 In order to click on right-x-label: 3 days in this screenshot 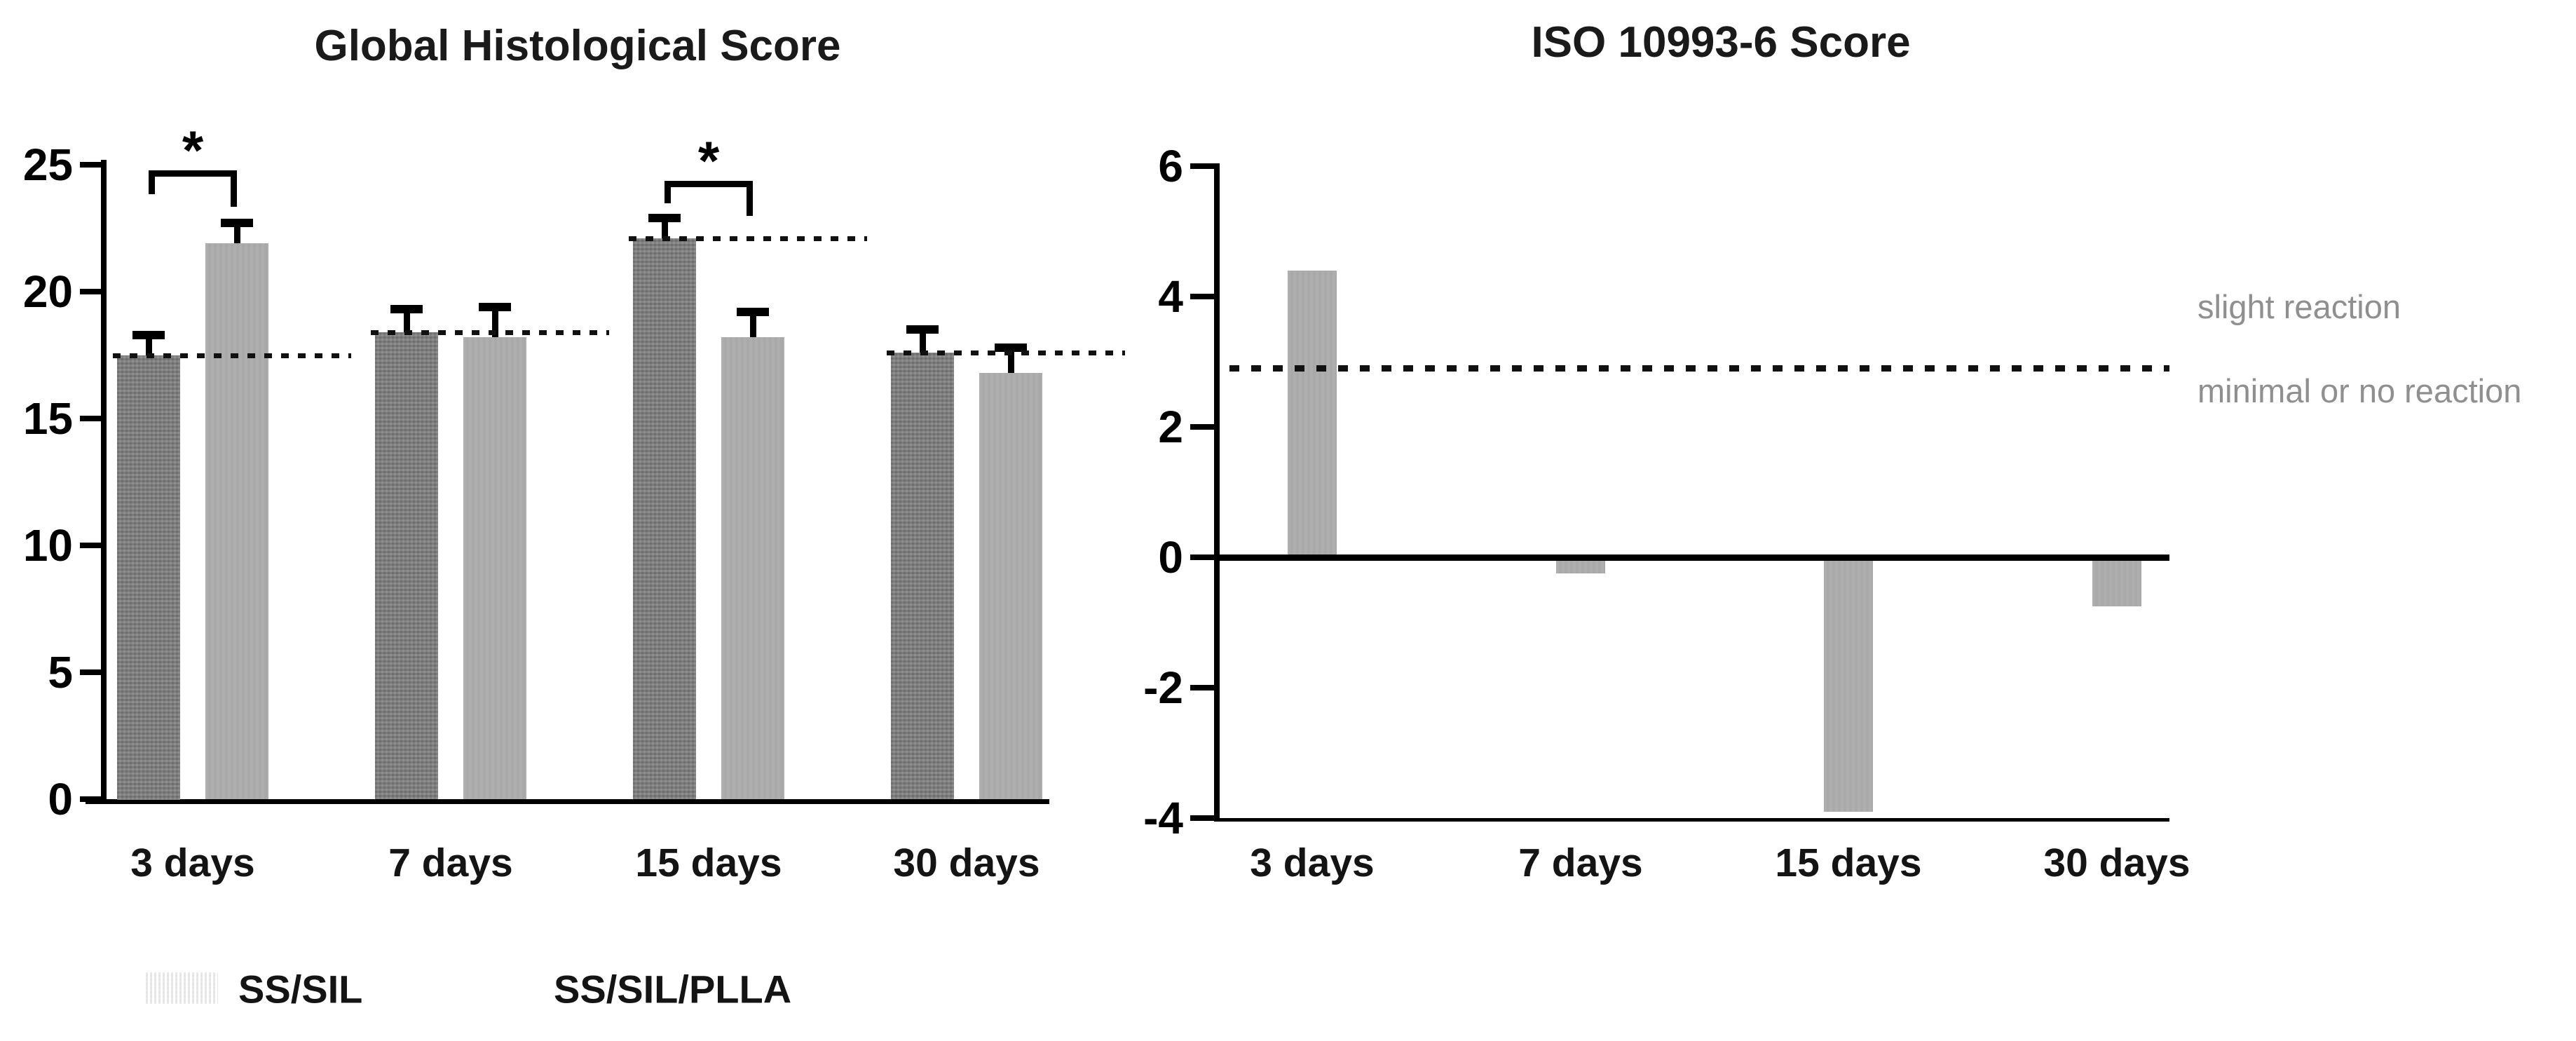, I will do `click(1312, 863)`.